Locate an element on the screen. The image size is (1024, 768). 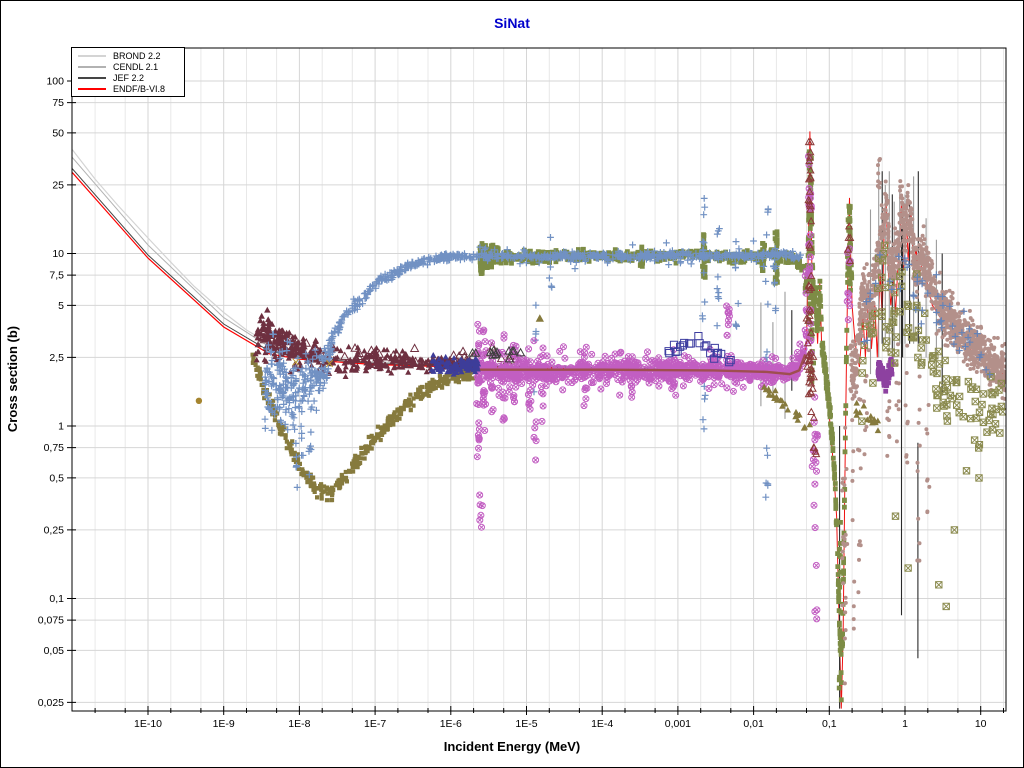
x-axis-label: Incident Energy (MeV) is located at coordinates (512, 746).